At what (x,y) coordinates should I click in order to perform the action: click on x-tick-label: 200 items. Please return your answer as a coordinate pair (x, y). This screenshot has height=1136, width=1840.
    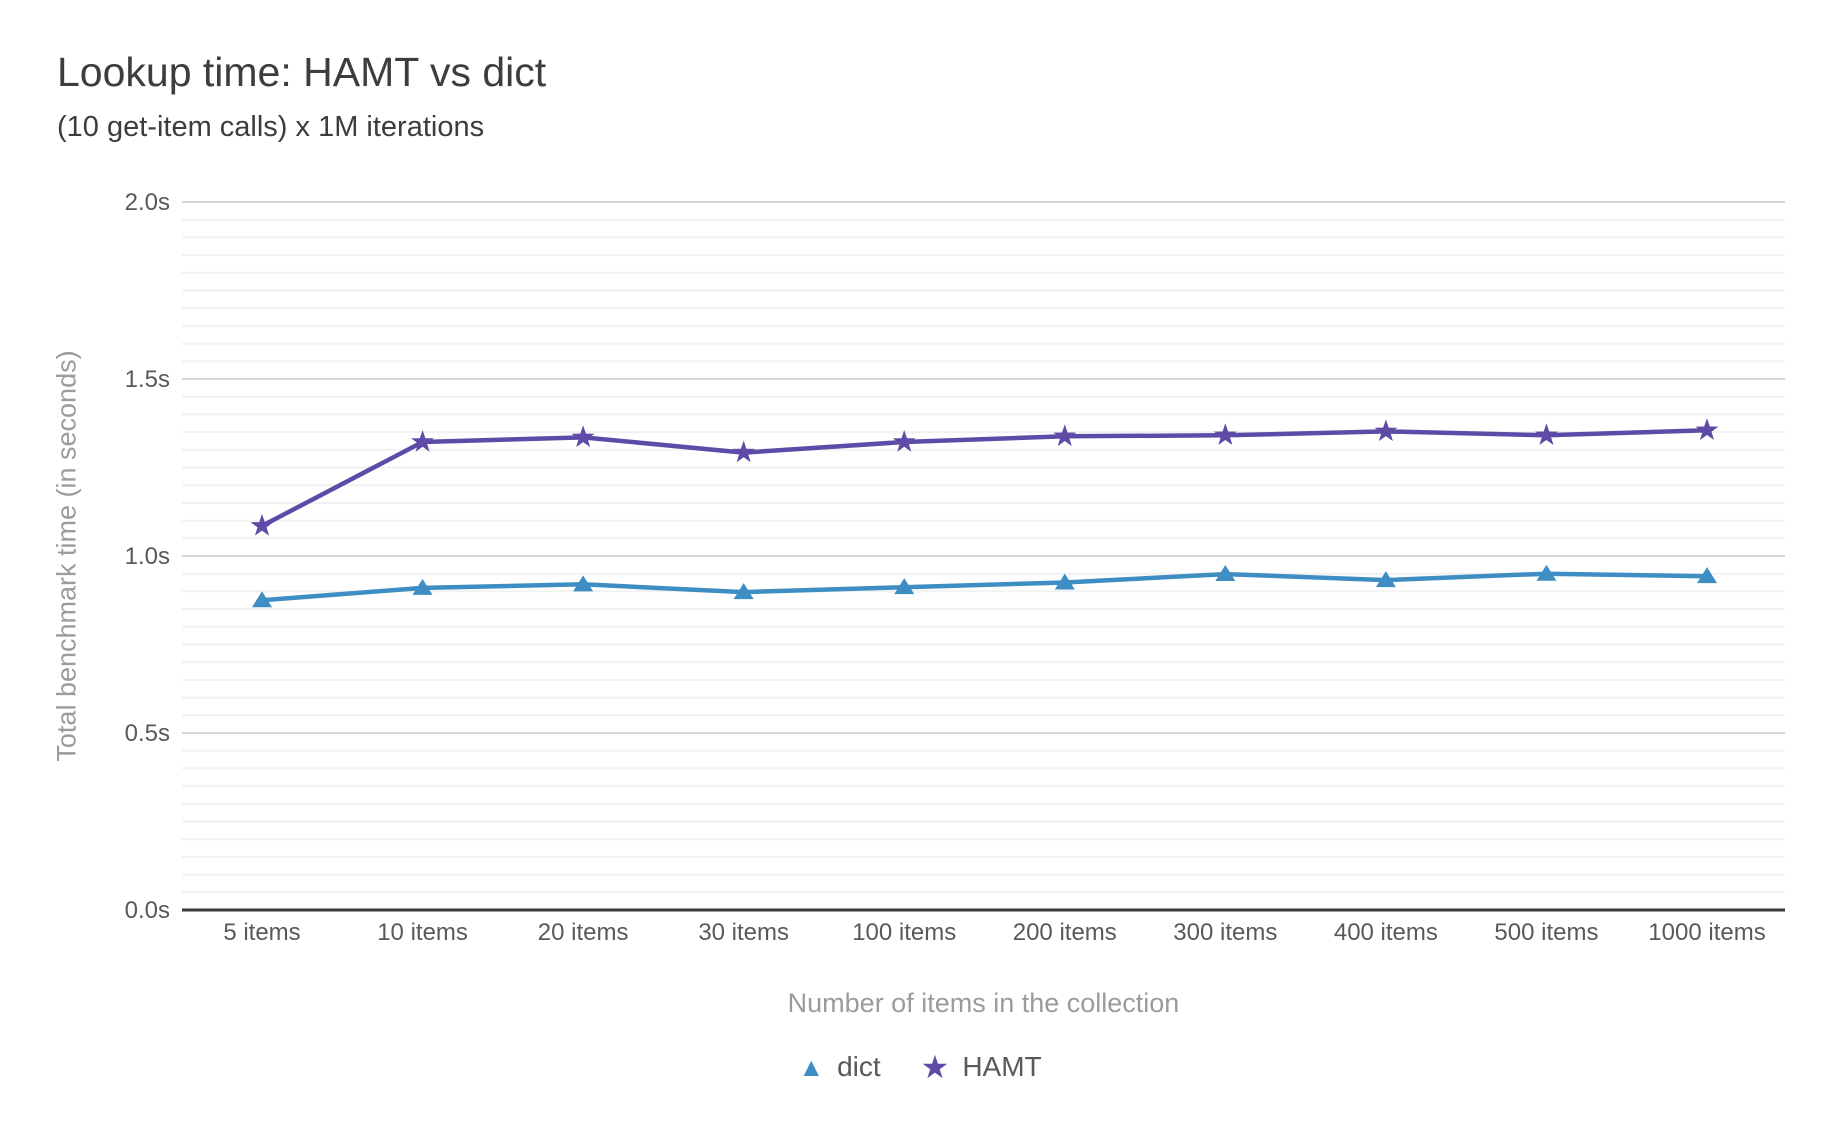
    Looking at the image, I should click on (1065, 932).